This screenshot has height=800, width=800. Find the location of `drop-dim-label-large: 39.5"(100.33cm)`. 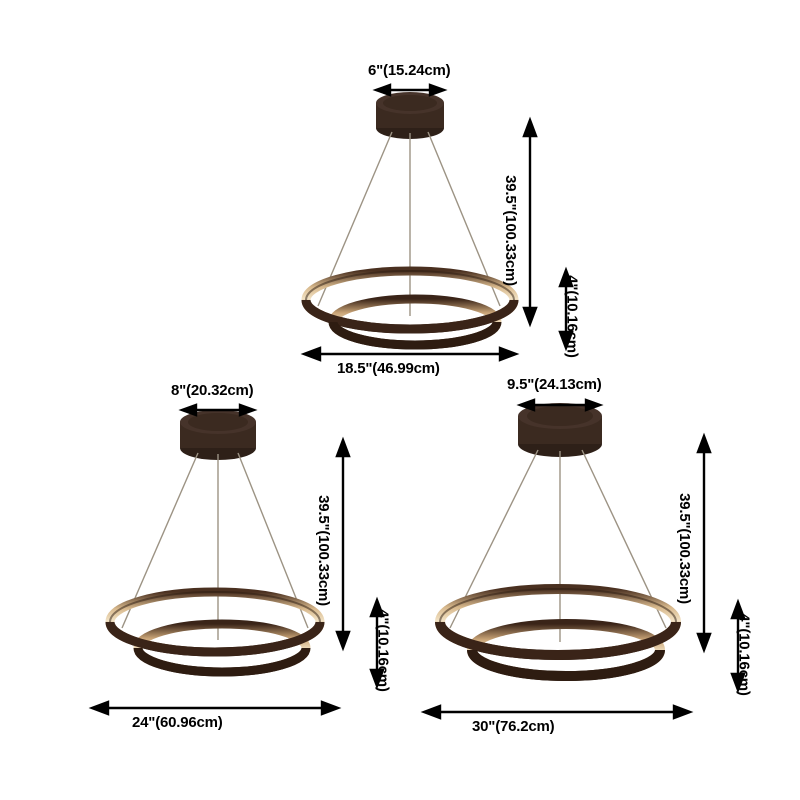

drop-dim-label-large: 39.5"(100.33cm) is located at coordinates (684, 548).